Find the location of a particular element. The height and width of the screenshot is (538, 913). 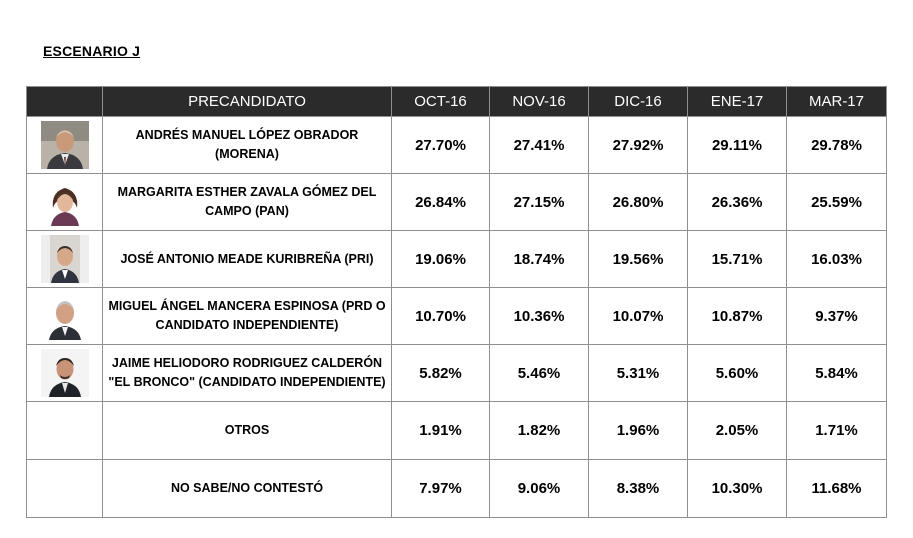

value-dic-16: 10.07% is located at coordinates (638, 316).